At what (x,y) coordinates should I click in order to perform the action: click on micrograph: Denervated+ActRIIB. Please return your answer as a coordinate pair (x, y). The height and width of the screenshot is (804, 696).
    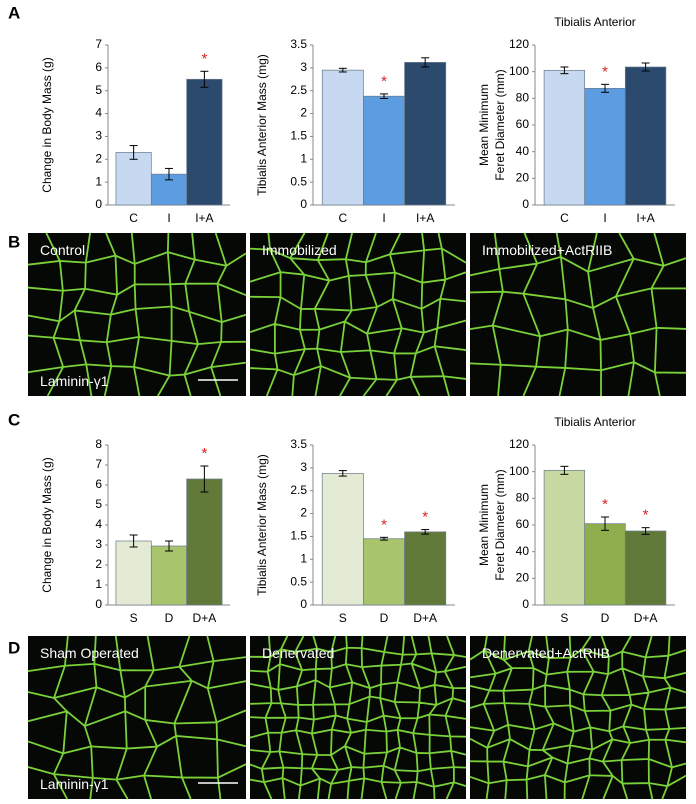
    Looking at the image, I should click on (578, 717).